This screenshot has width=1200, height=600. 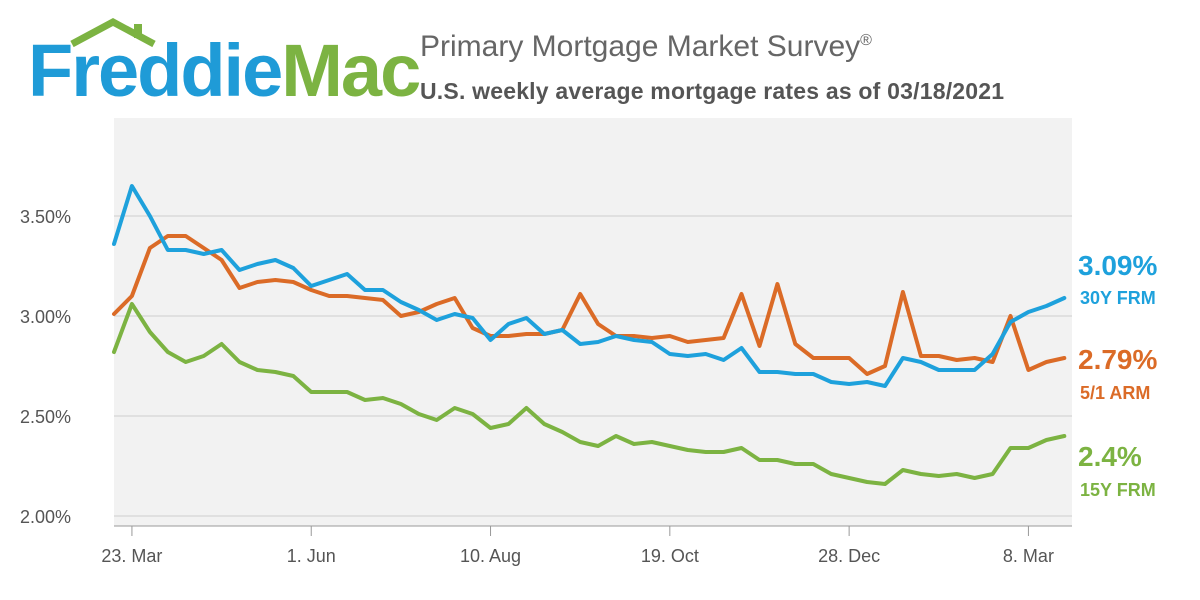 I want to click on end-label-arm: 5/1 ARM, so click(x=1115, y=393).